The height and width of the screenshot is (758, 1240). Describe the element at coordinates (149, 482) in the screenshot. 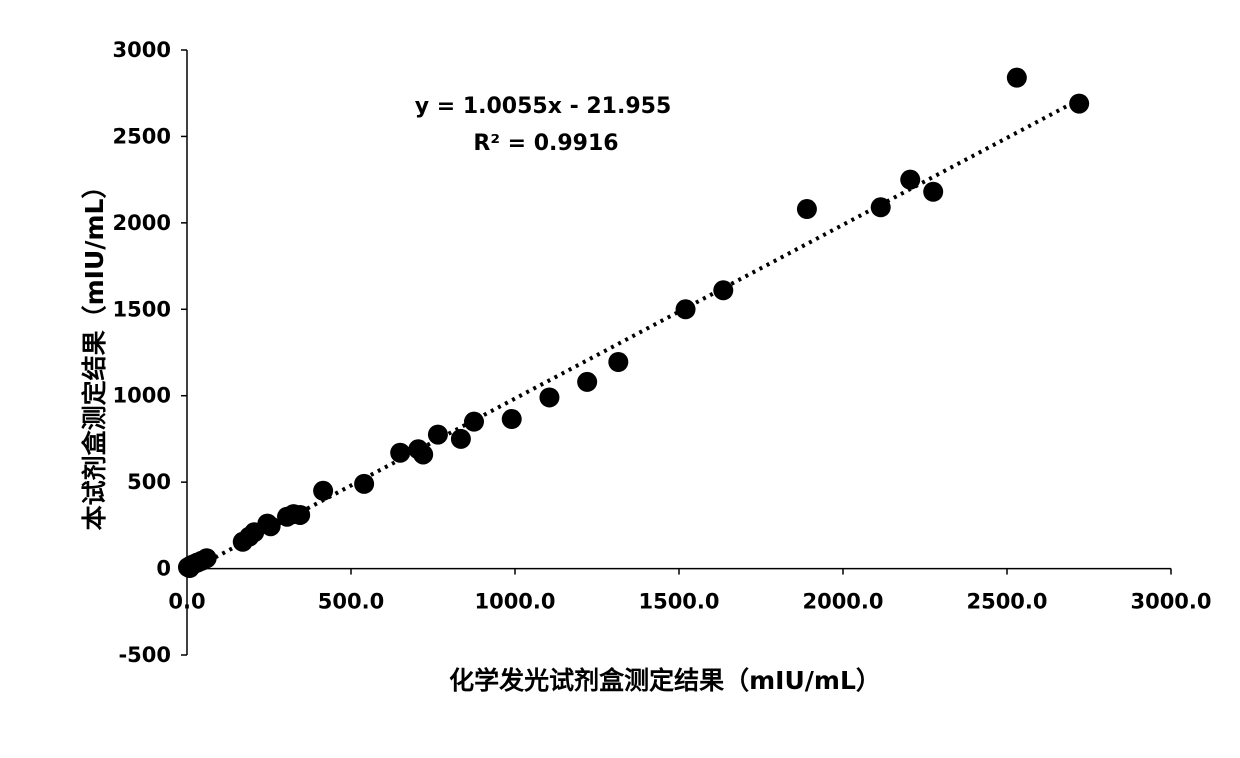

I see `y-tick-label: 500` at that location.